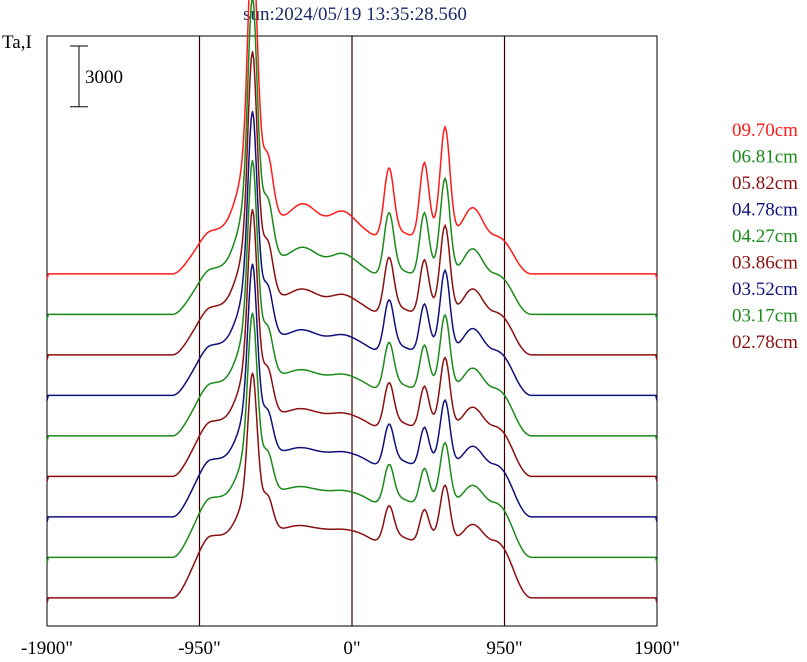 The image size is (807, 662). Describe the element at coordinates (765, 263) in the screenshot. I see `legend-item-03.86cm: 03.86cm` at that location.